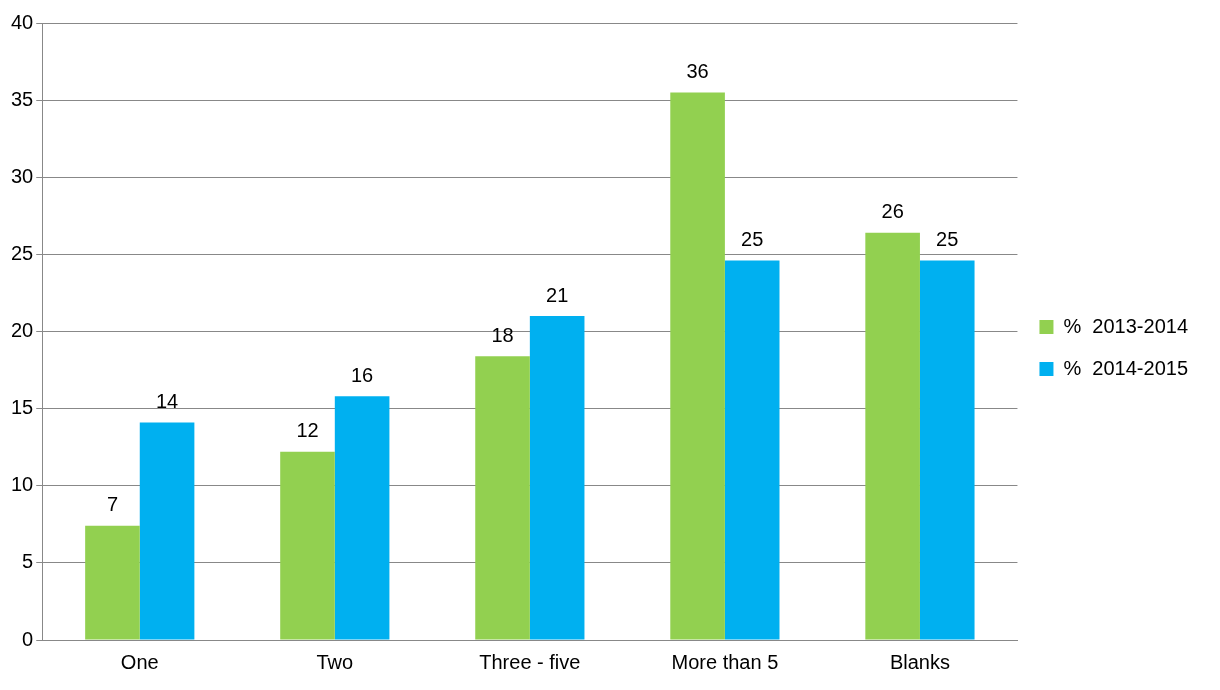 The width and height of the screenshot is (1220, 690). I want to click on y-tick-label: 20, so click(22, 330).